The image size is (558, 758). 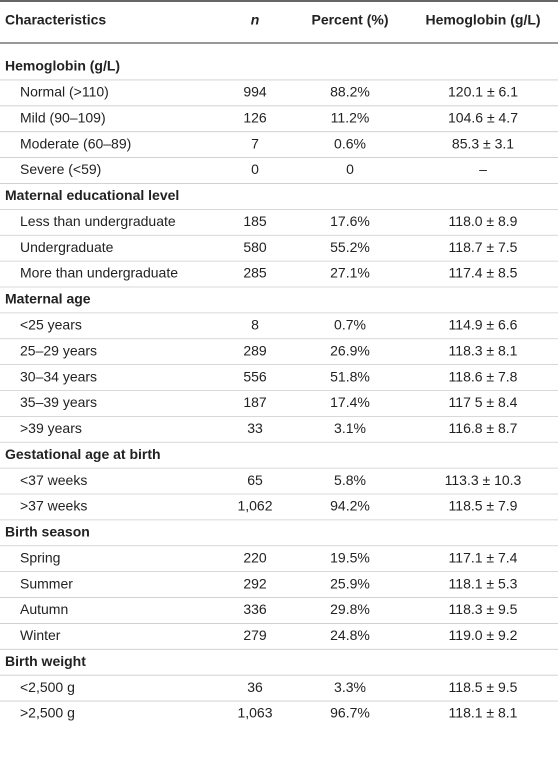 What do you see at coordinates (482, 20) in the screenshot?
I see `header-cell: Hemoglobin (g/L)` at bounding box center [482, 20].